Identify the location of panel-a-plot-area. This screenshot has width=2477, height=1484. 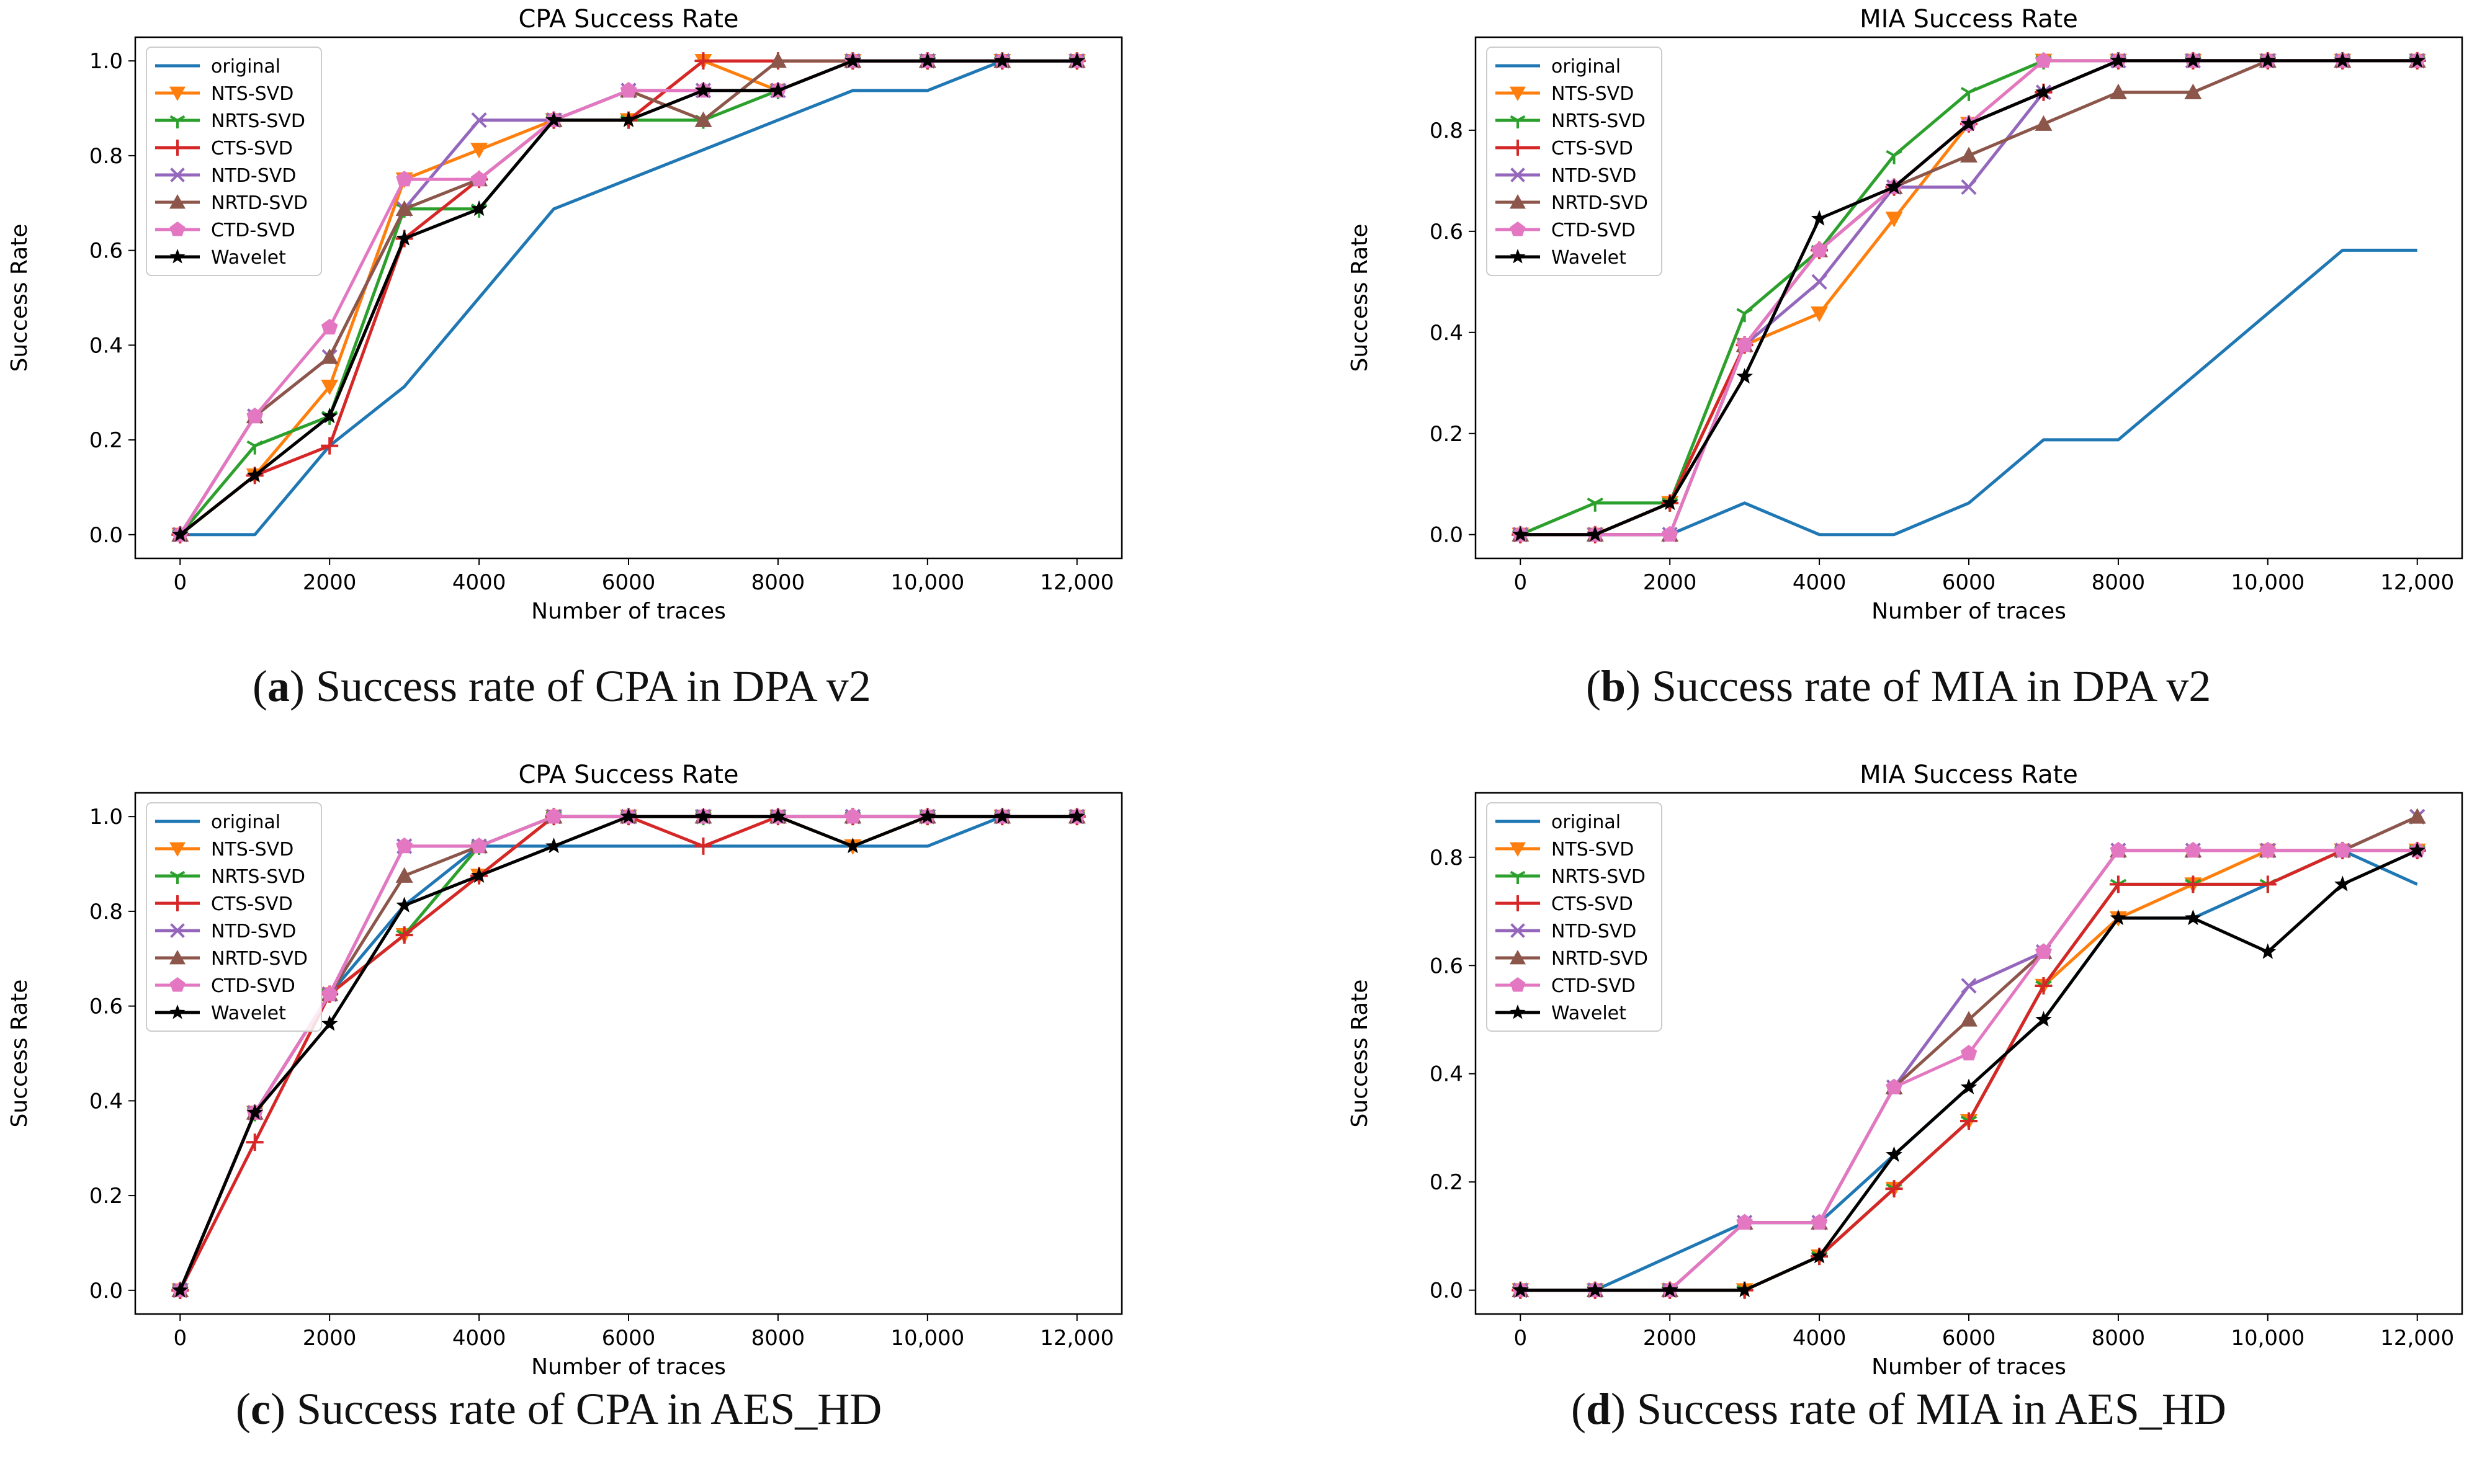
(628, 297).